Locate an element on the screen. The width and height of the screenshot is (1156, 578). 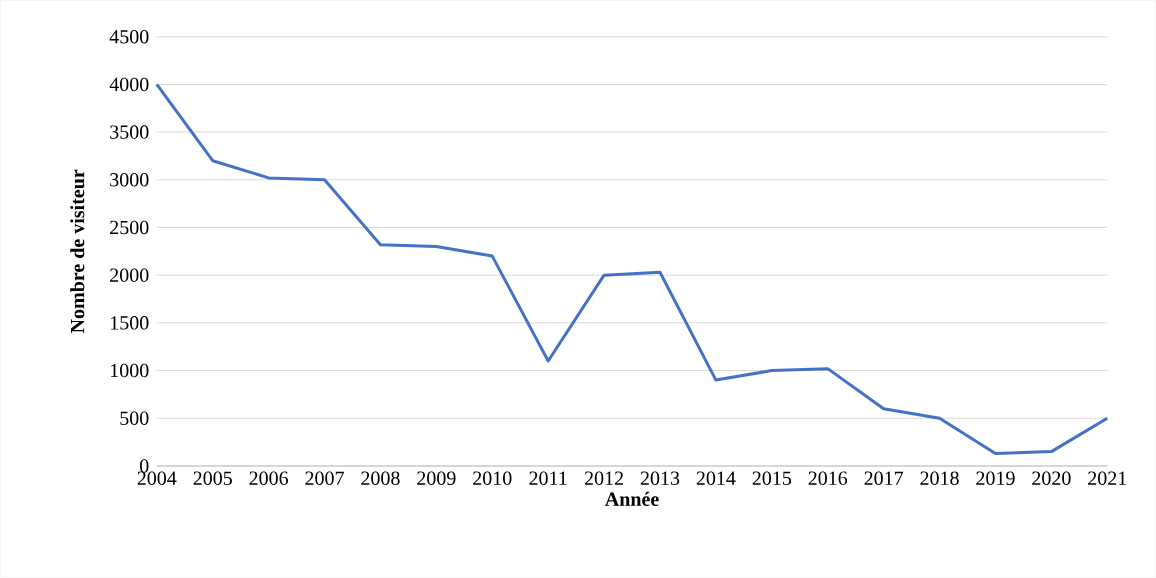
x-tick-label: 2011 is located at coordinates (548, 478).